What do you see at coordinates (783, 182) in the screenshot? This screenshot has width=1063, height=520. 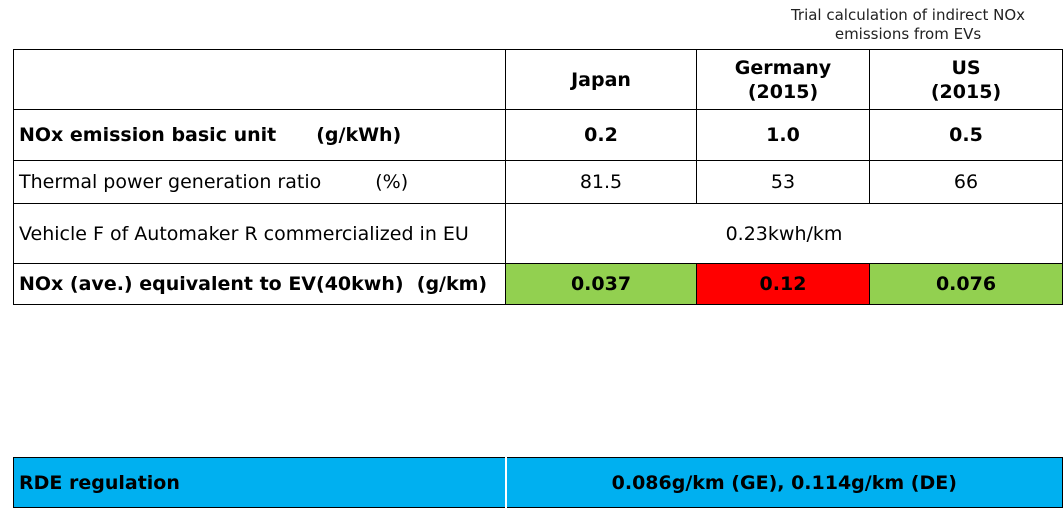 I see `cell-germany: 53` at bounding box center [783, 182].